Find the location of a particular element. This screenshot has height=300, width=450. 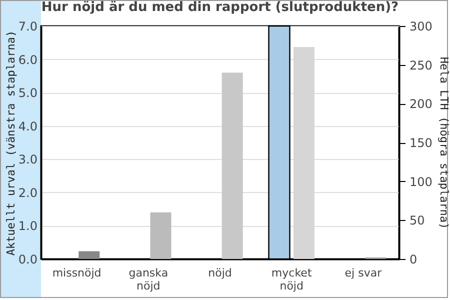

y2-axis-title: Hela LTH (högra staplarna) is located at coordinates (443, 143).